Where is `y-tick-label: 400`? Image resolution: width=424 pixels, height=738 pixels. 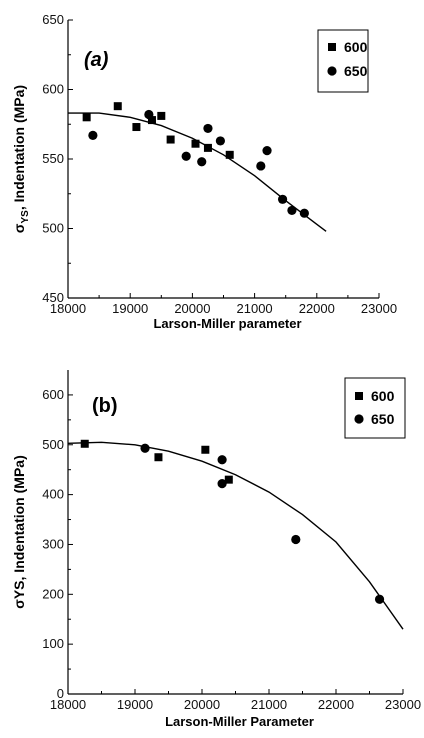
y-tick-label: 400 is located at coordinates (53, 494).